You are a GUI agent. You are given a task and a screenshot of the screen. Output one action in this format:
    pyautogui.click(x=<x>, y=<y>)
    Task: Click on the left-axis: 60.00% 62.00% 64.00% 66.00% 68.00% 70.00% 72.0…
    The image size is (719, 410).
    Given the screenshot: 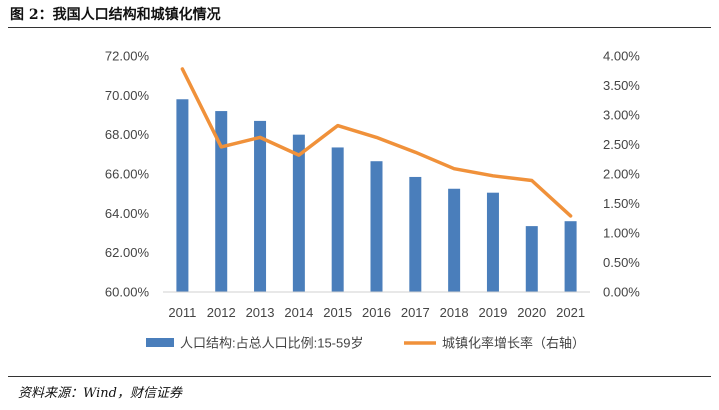 What is the action you would take?
    pyautogui.click(x=127, y=174)
    